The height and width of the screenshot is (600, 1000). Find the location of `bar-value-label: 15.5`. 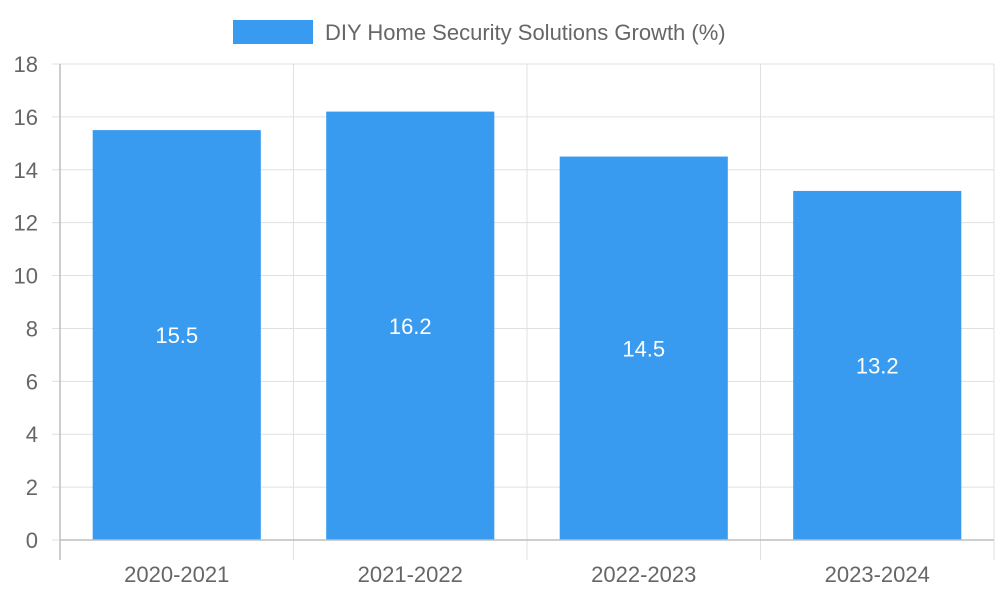

bar-value-label: 15.5 is located at coordinates (176, 335).